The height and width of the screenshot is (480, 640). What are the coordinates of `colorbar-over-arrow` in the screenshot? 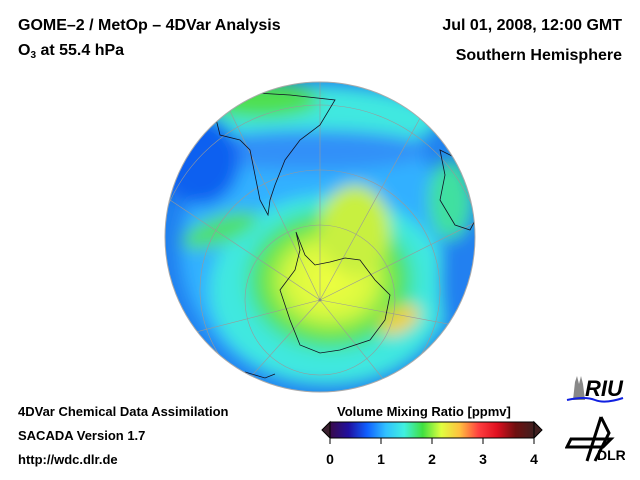 It's located at (538, 430).